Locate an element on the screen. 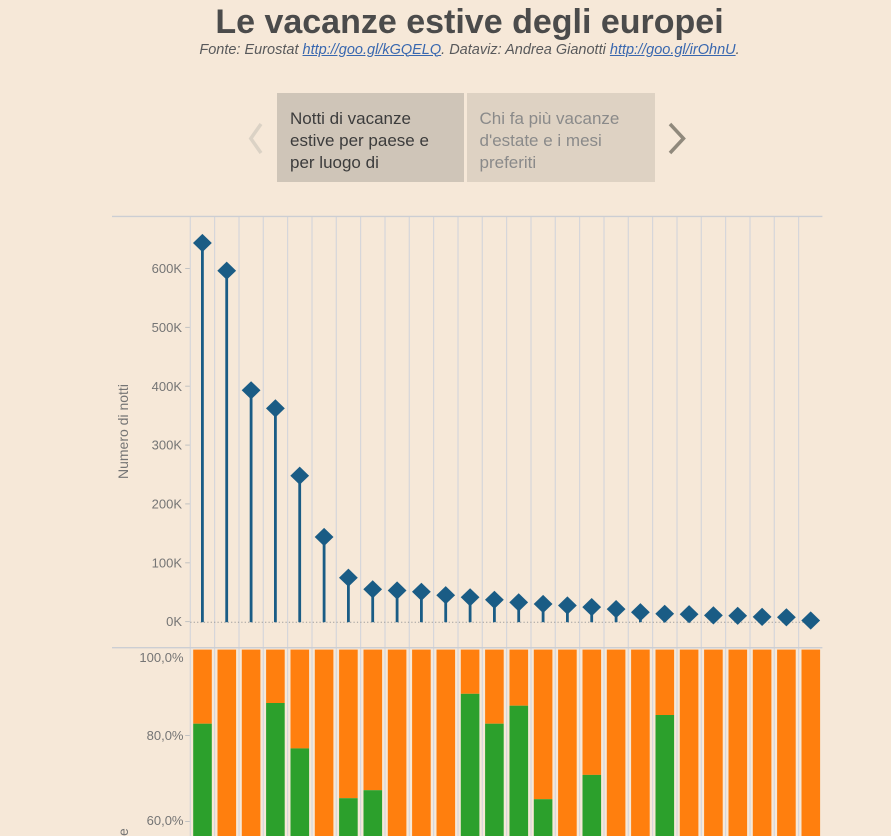  svg-text: 400K is located at coordinates (167, 386).